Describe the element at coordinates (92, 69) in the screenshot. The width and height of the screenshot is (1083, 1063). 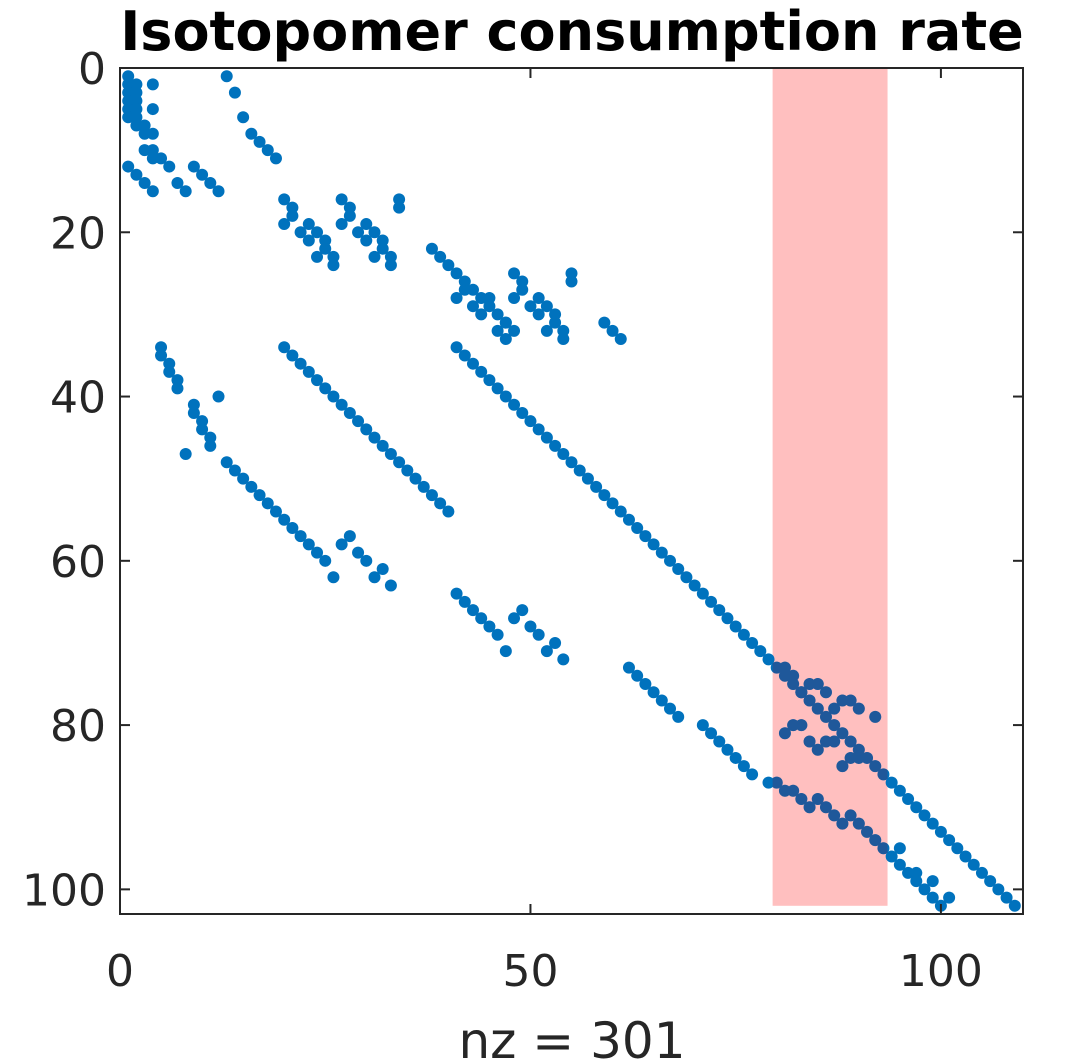
I see `y-tick-label: 0` at that location.